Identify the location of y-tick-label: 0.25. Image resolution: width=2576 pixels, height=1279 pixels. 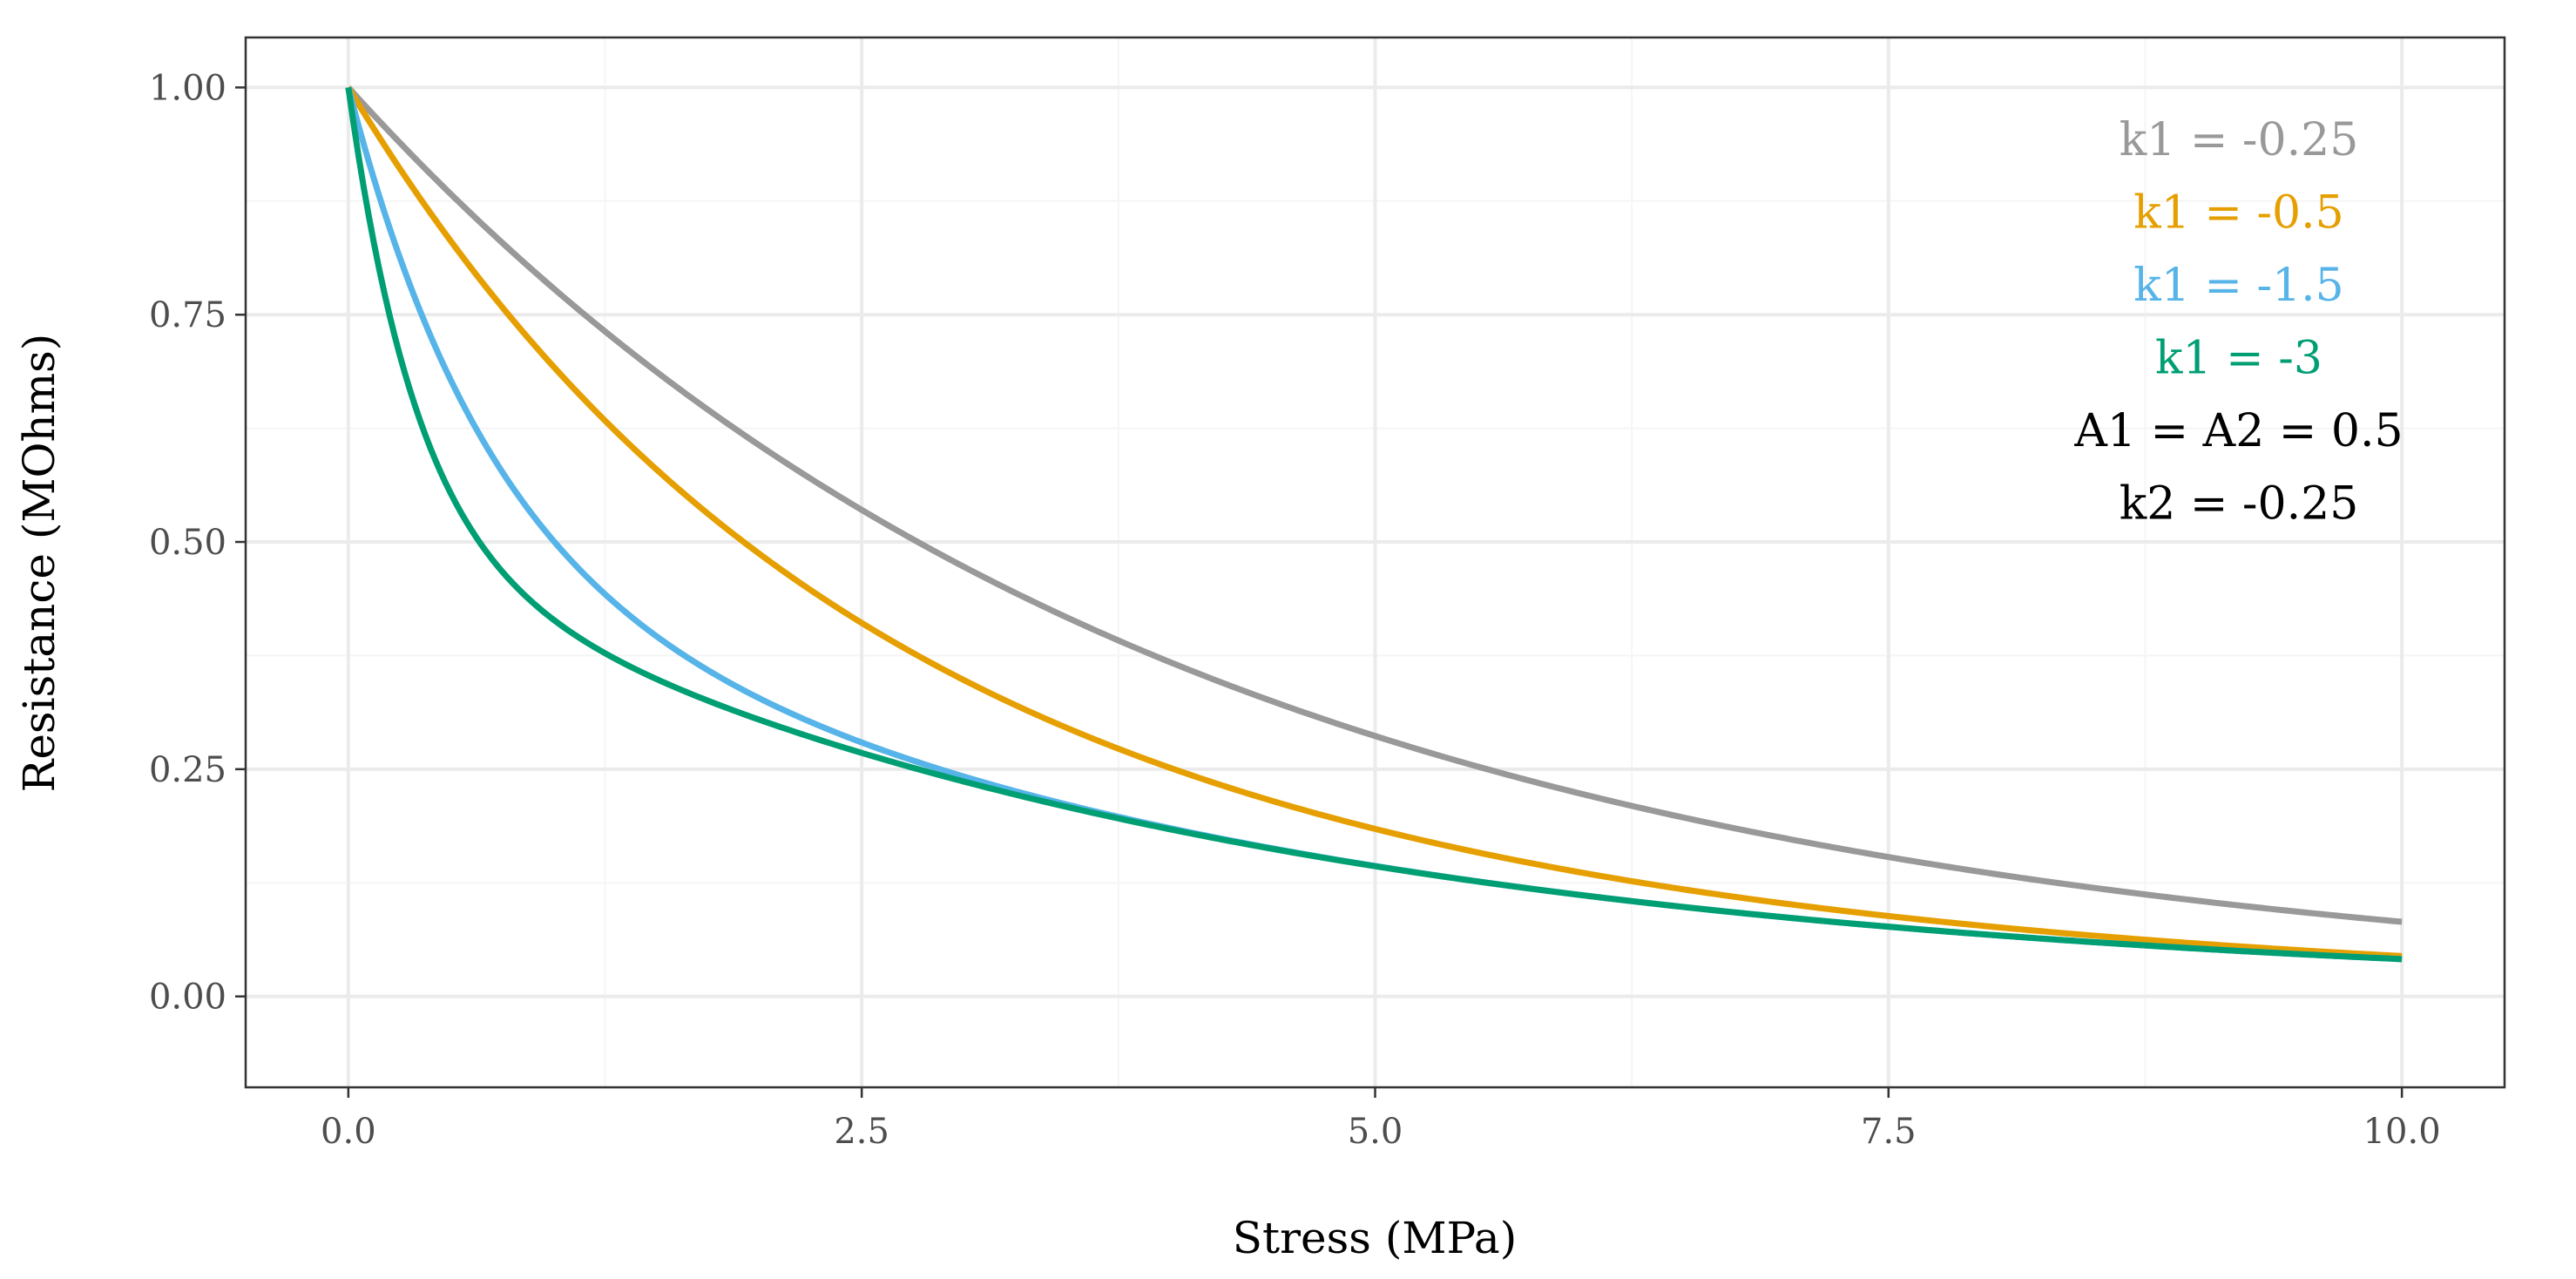
(187, 770).